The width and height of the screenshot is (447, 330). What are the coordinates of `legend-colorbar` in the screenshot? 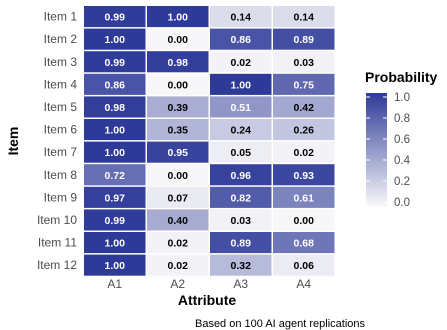 It's located at (376, 149).